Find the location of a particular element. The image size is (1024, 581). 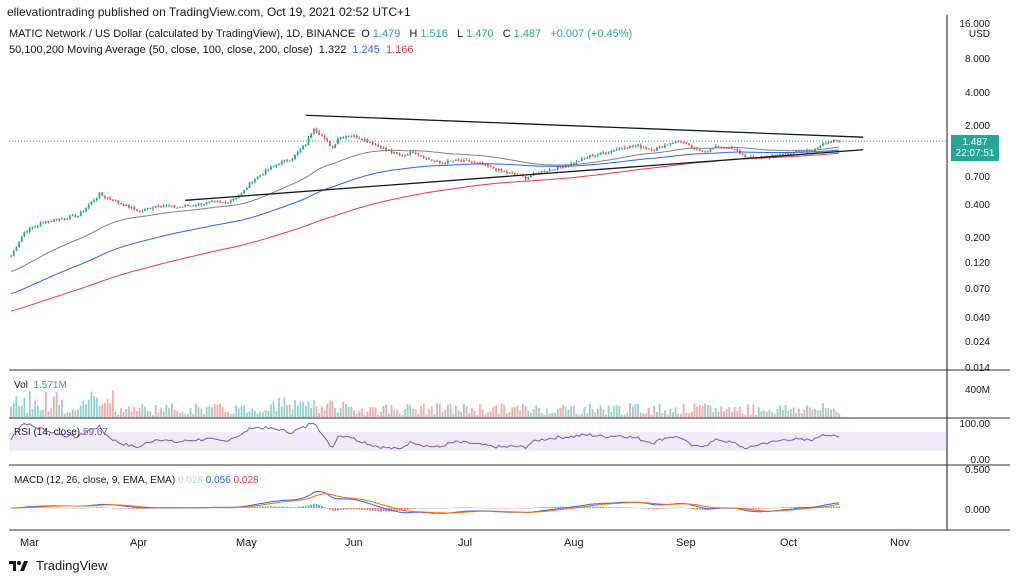

rsi-legend: RSI (14, close) 59.67 is located at coordinates (61, 432).